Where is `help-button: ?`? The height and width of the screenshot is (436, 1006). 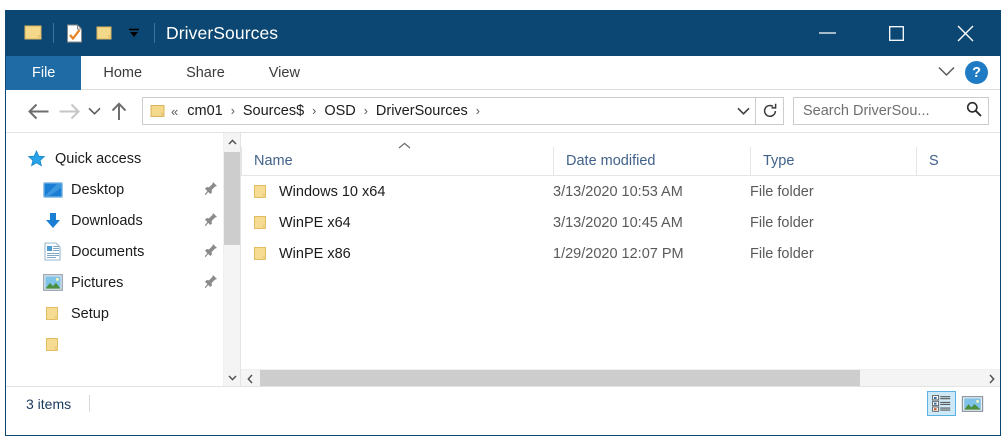 help-button: ? is located at coordinates (976, 72).